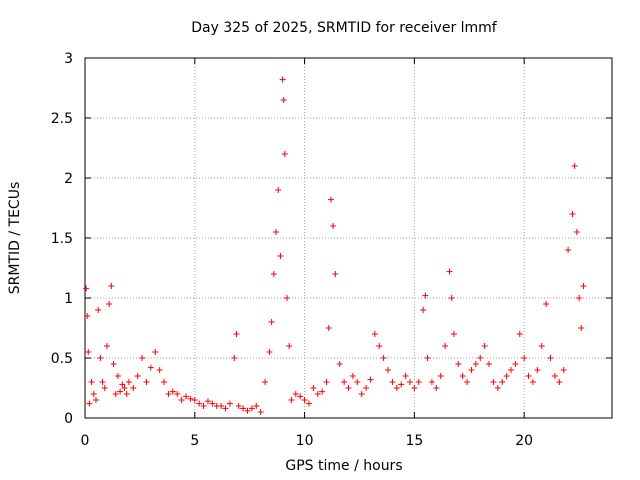 Image resolution: width=640 pixels, height=480 pixels. What do you see at coordinates (68, 299) in the screenshot?
I see `y-tick-label: 1` at bounding box center [68, 299].